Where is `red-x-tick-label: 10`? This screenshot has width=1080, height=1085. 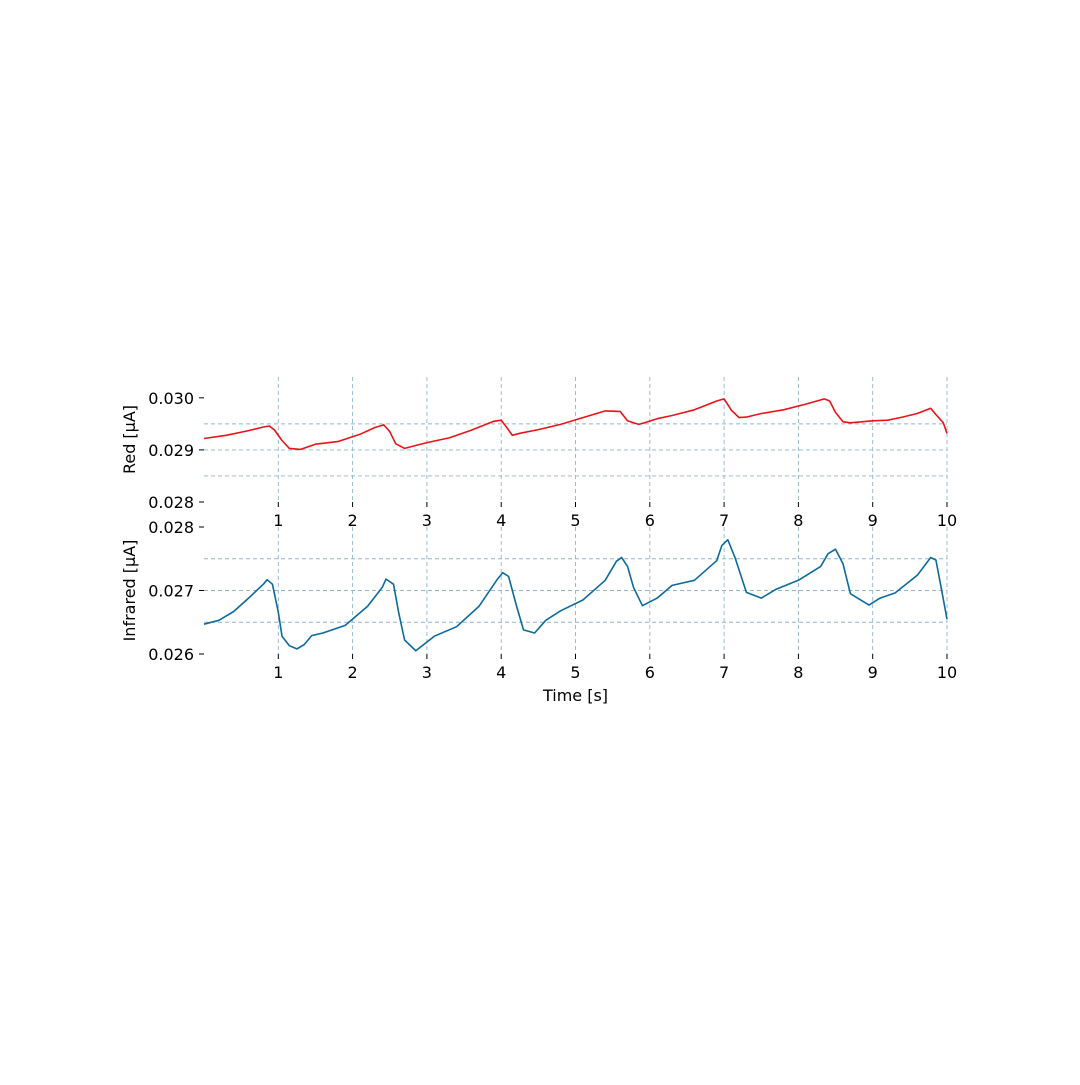 red-x-tick-label: 10 is located at coordinates (947, 520).